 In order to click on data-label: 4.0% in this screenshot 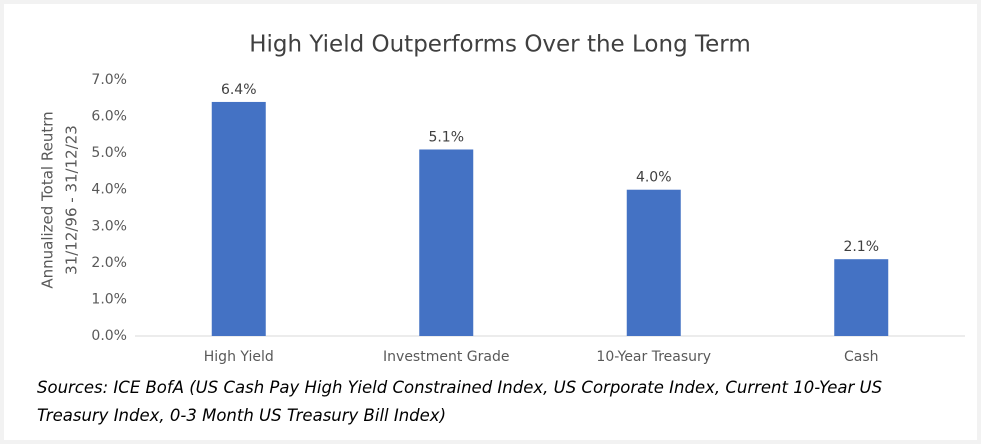, I will do `click(654, 178)`.